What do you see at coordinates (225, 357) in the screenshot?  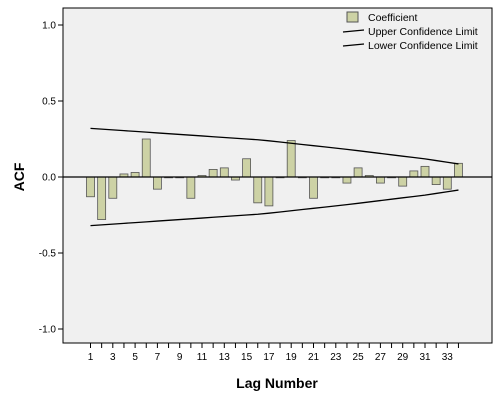 I see `x-tick-label-13: 13` at bounding box center [225, 357].